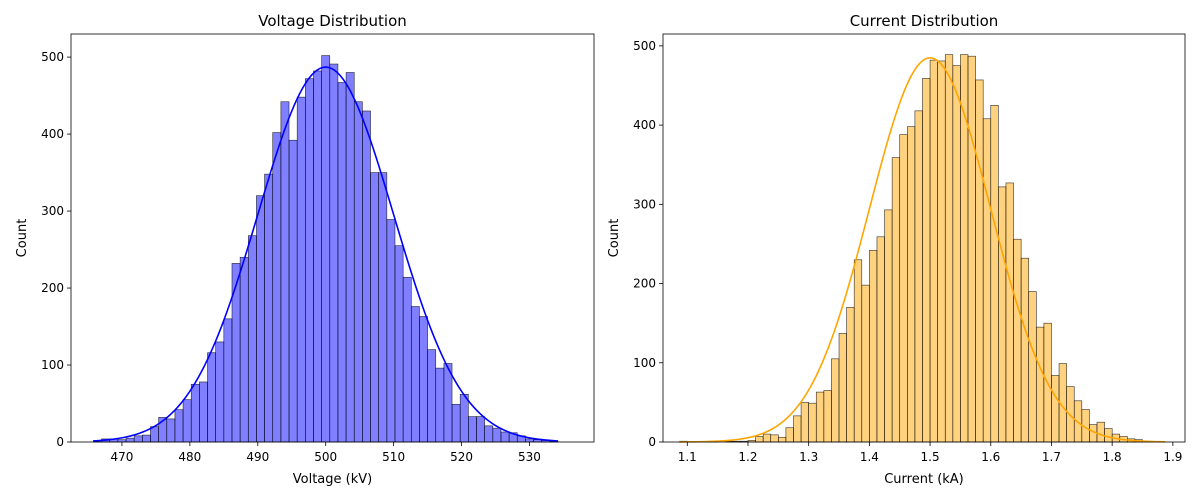 This screenshot has height=500, width=1200. I want to click on current-x-axis-label: Current (kA), so click(924, 479).